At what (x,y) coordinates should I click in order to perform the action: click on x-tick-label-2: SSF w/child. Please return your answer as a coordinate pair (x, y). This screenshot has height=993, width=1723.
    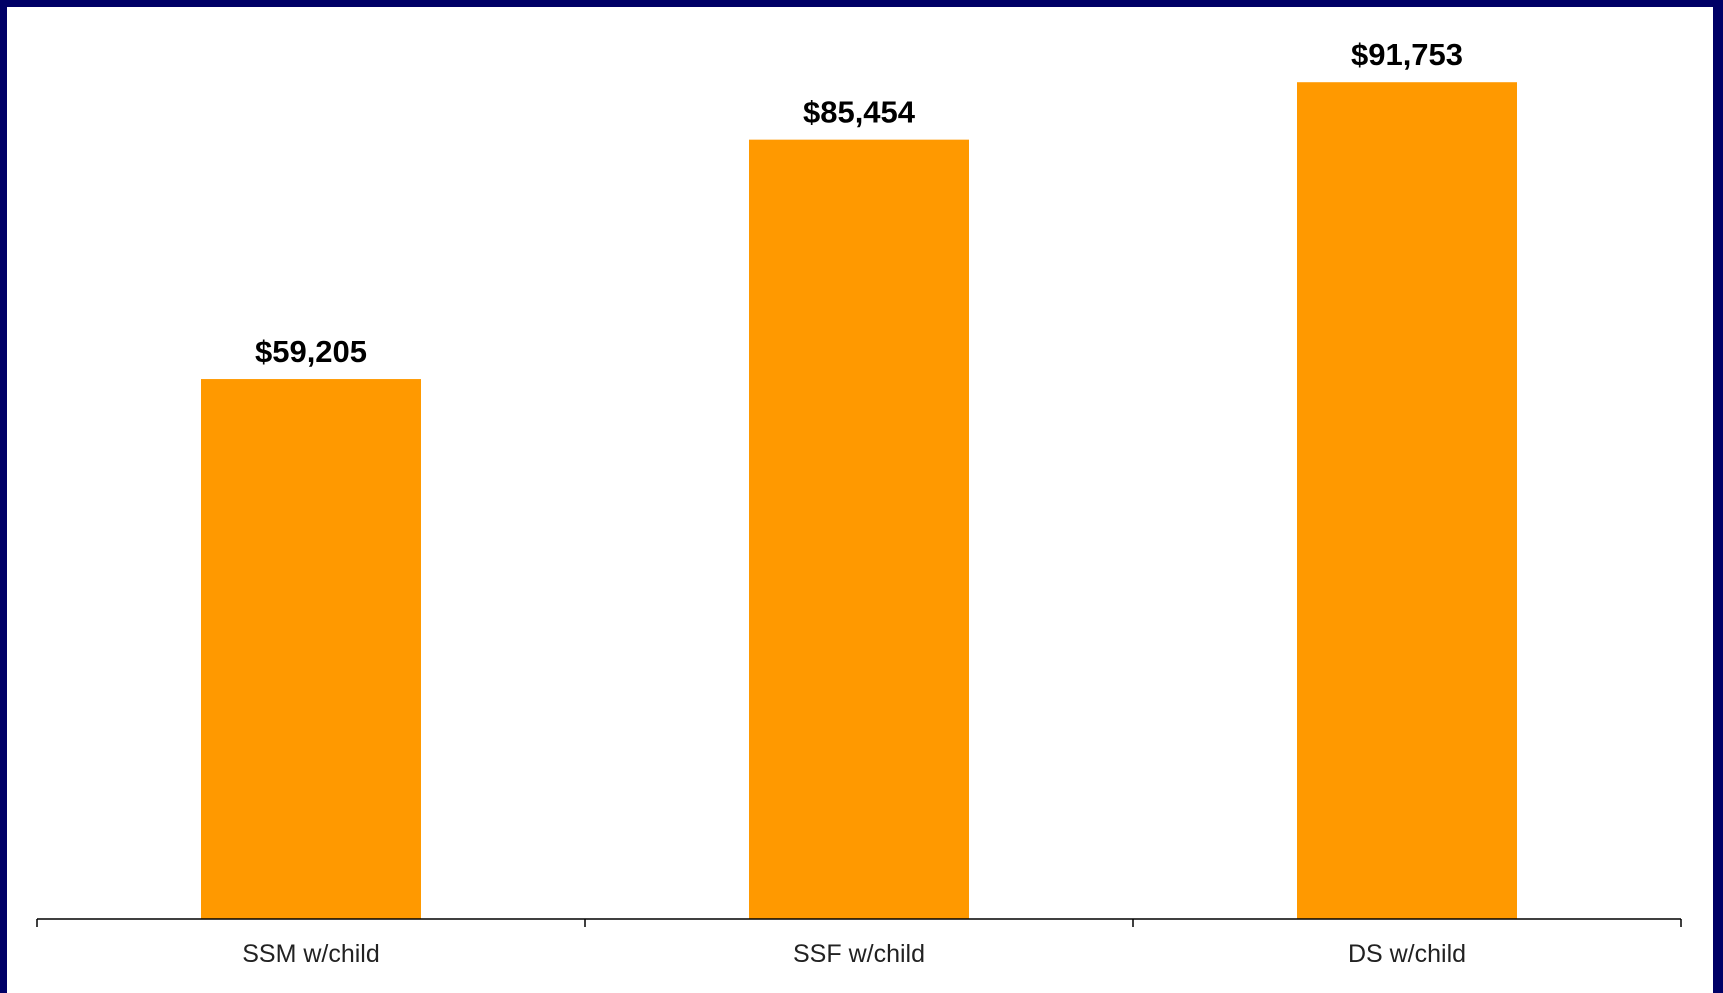
    Looking at the image, I should click on (859, 954).